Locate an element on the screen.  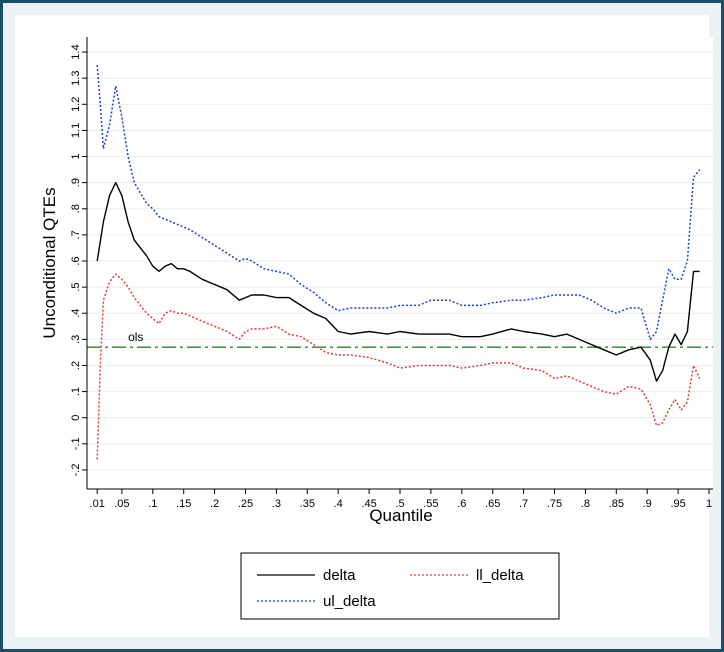
x-tick-label: .2 is located at coordinates (214, 504).